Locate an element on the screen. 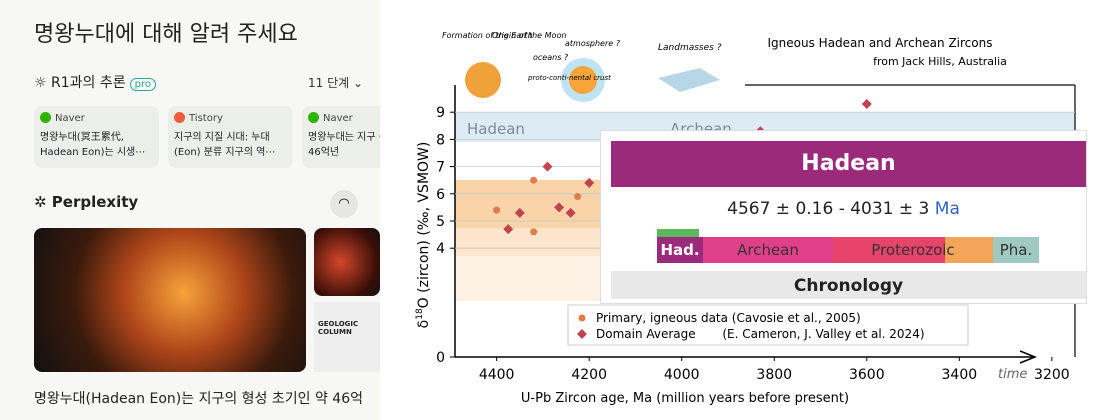 This screenshot has width=1100, height=420. y-tick-label: 9 is located at coordinates (440, 113).